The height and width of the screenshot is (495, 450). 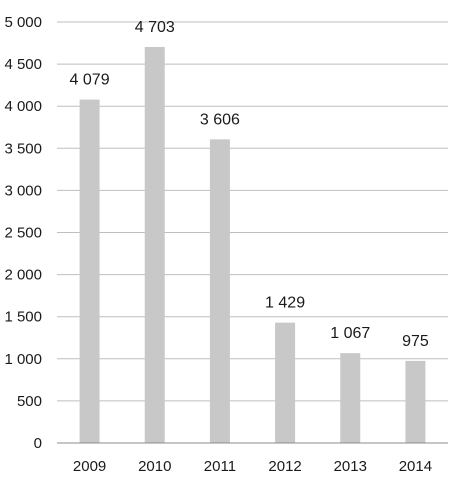 I want to click on y-tick-label: 1 000, so click(x=23, y=359).